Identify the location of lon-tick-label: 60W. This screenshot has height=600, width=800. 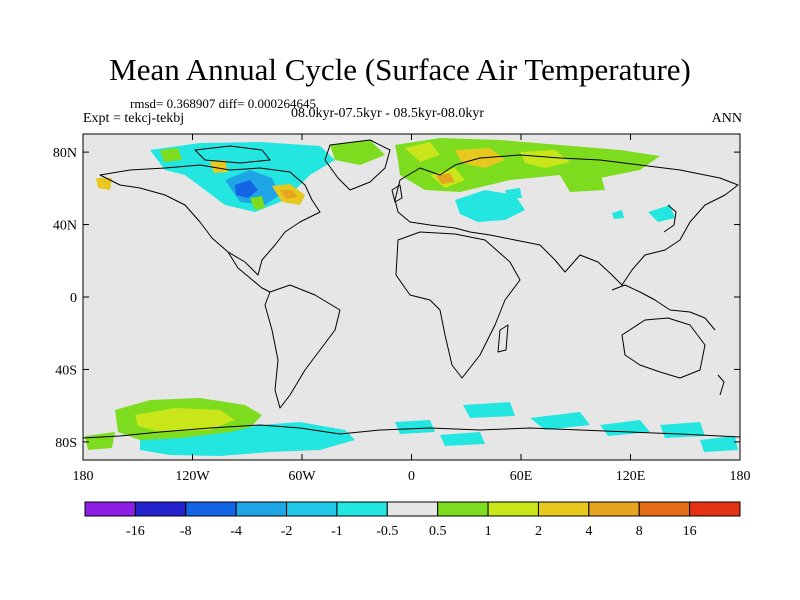
(302, 476).